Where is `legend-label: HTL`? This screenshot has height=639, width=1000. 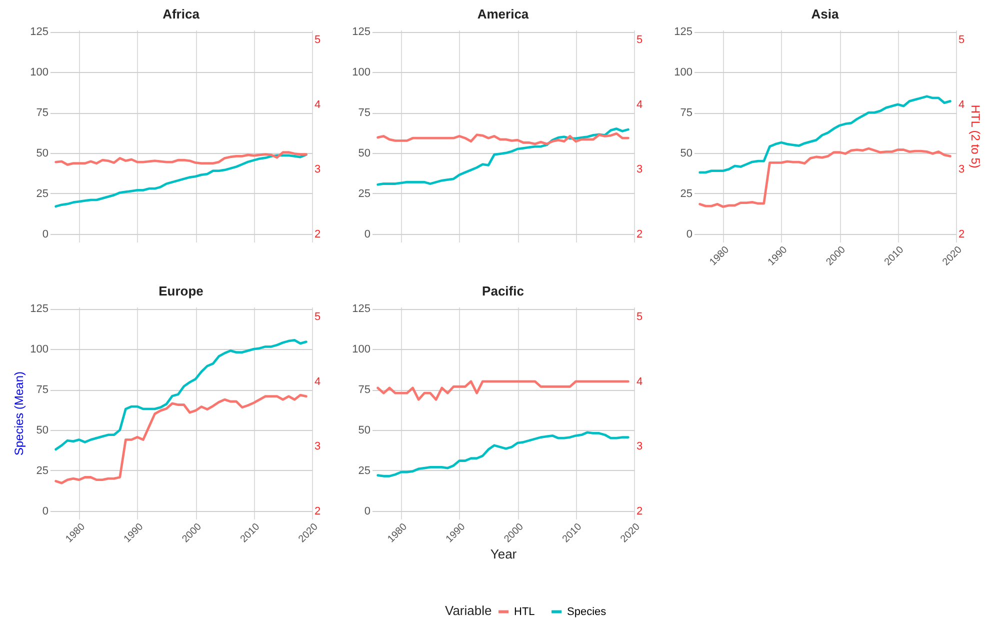 legend-label: HTL is located at coordinates (524, 612).